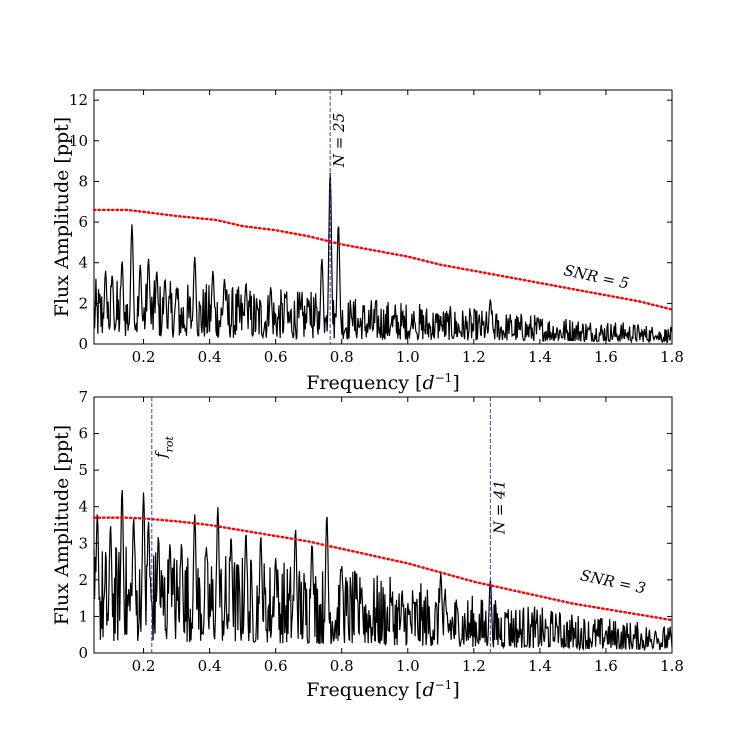 The image size is (747, 747). I want to click on y-tick-label: 3, so click(83, 543).